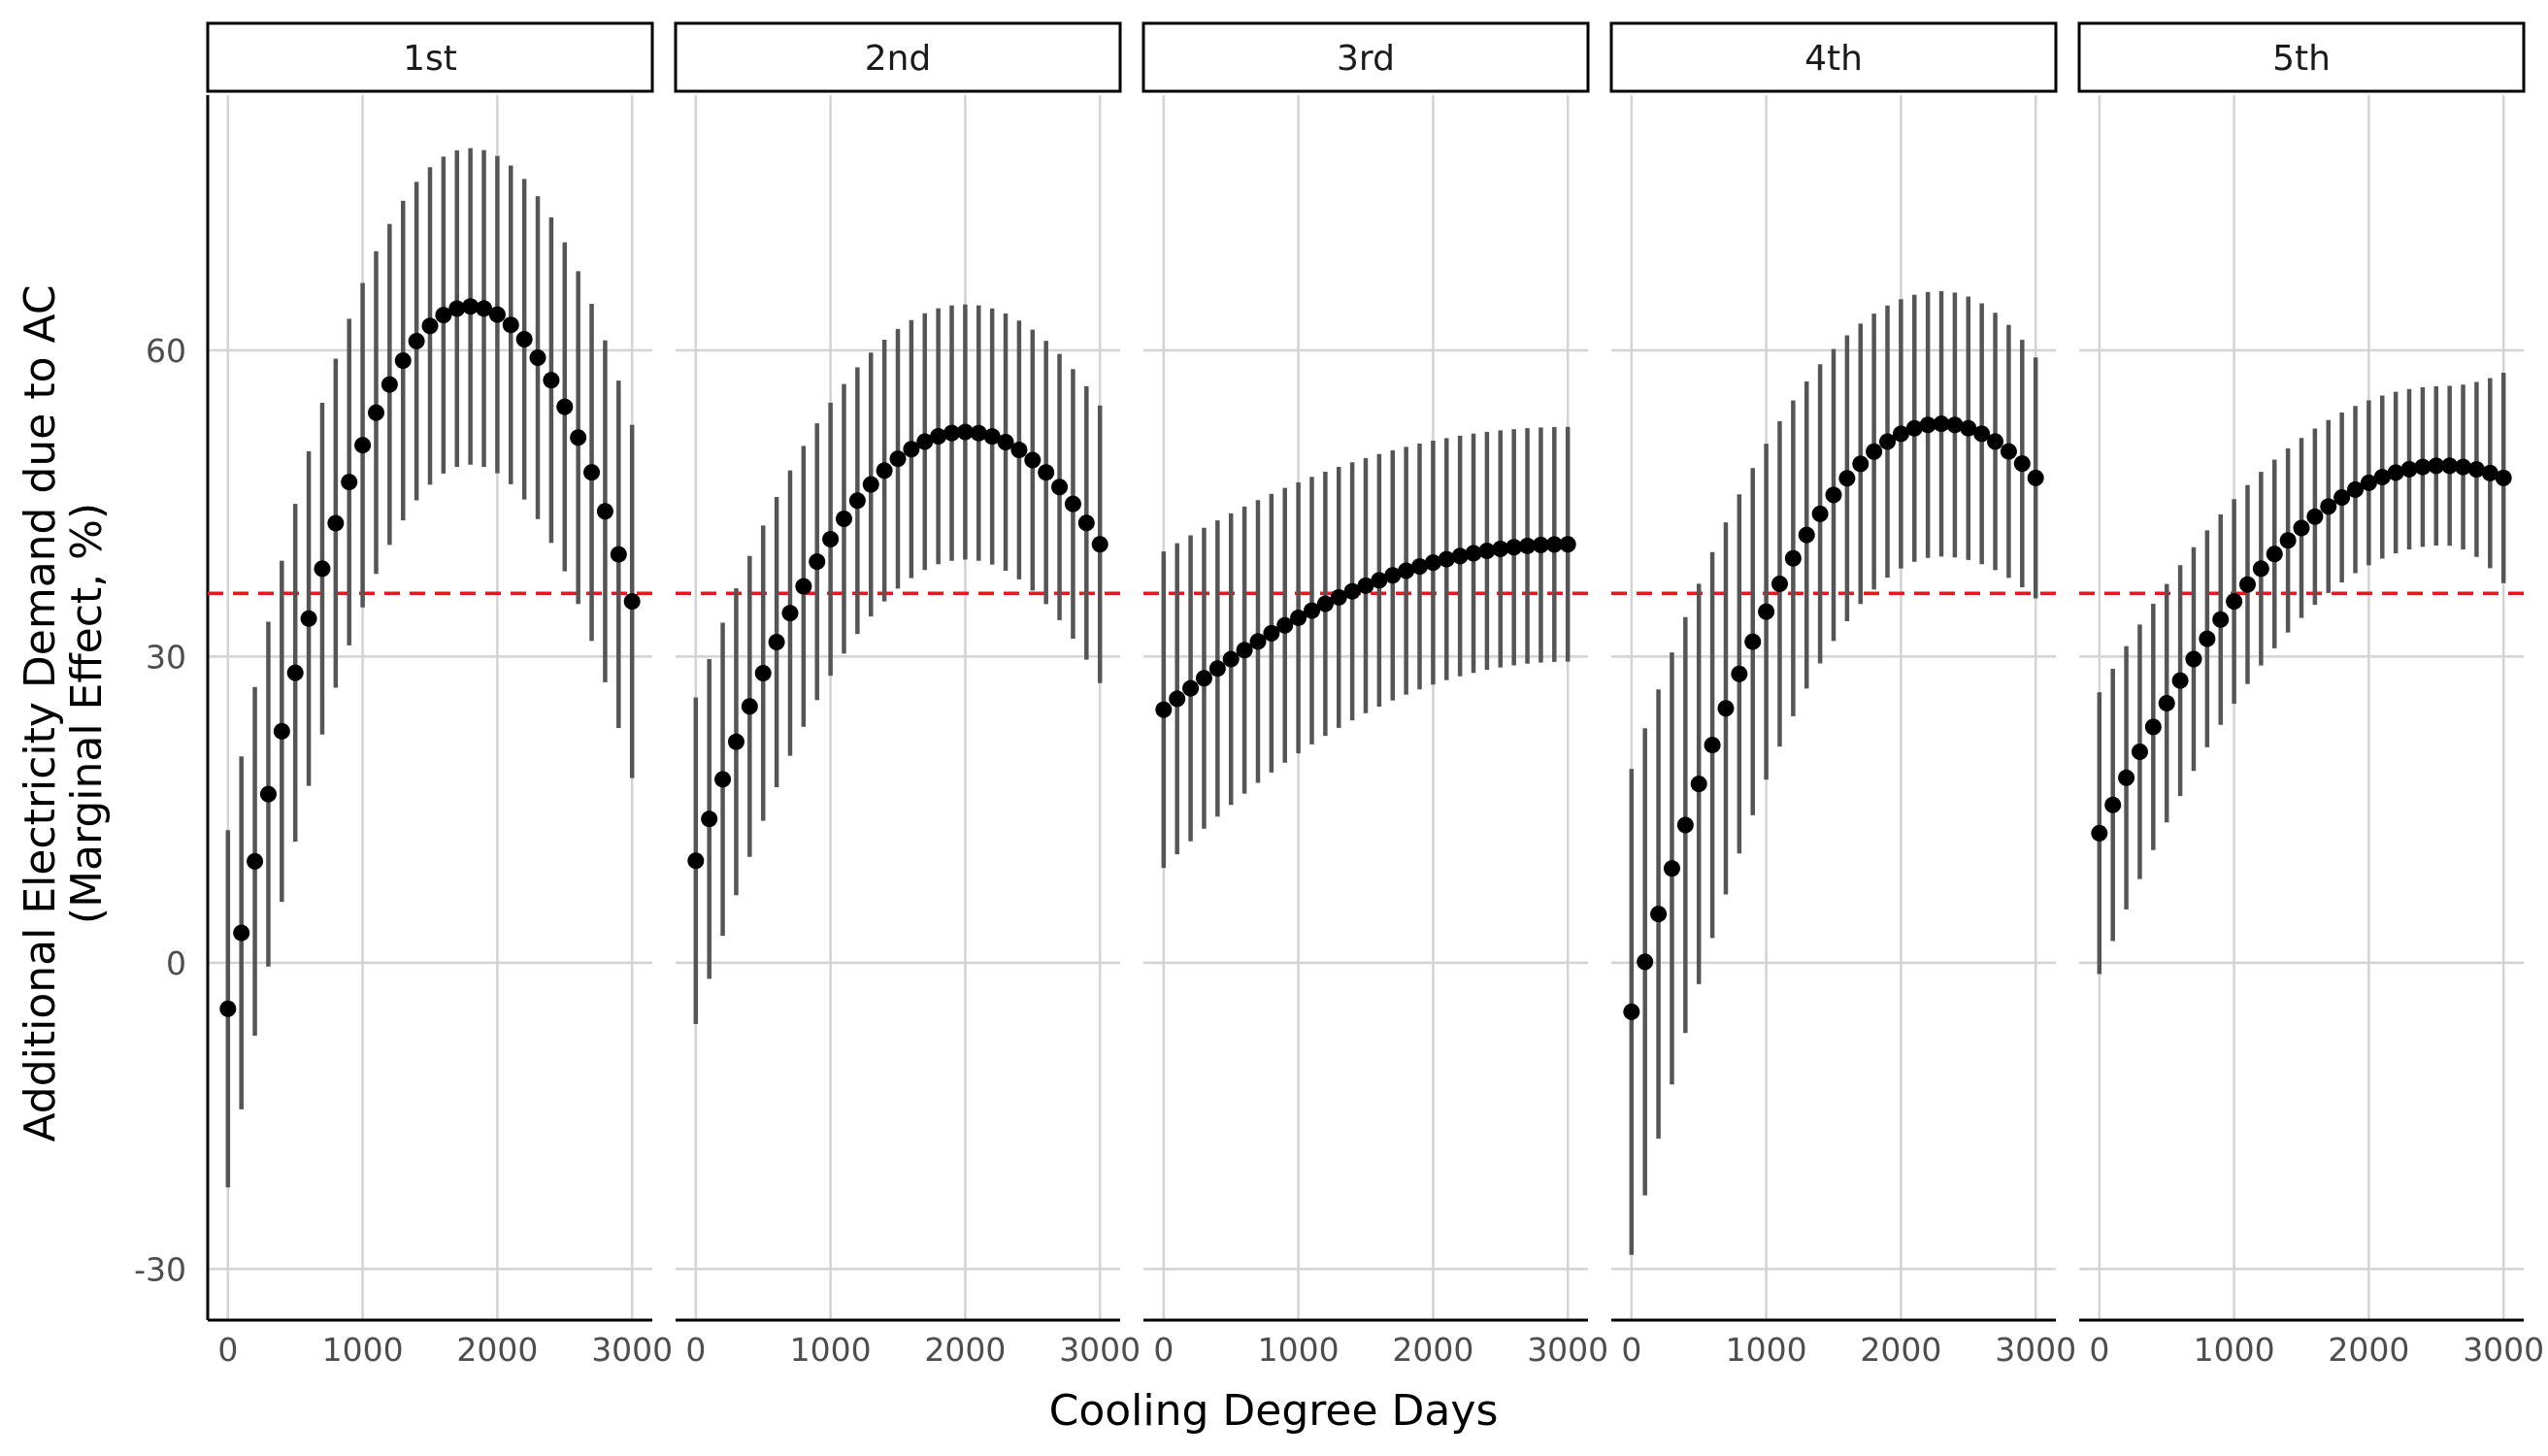 The height and width of the screenshot is (1456, 2548). Describe the element at coordinates (166, 657) in the screenshot. I see `y-tick-label: 30` at that location.